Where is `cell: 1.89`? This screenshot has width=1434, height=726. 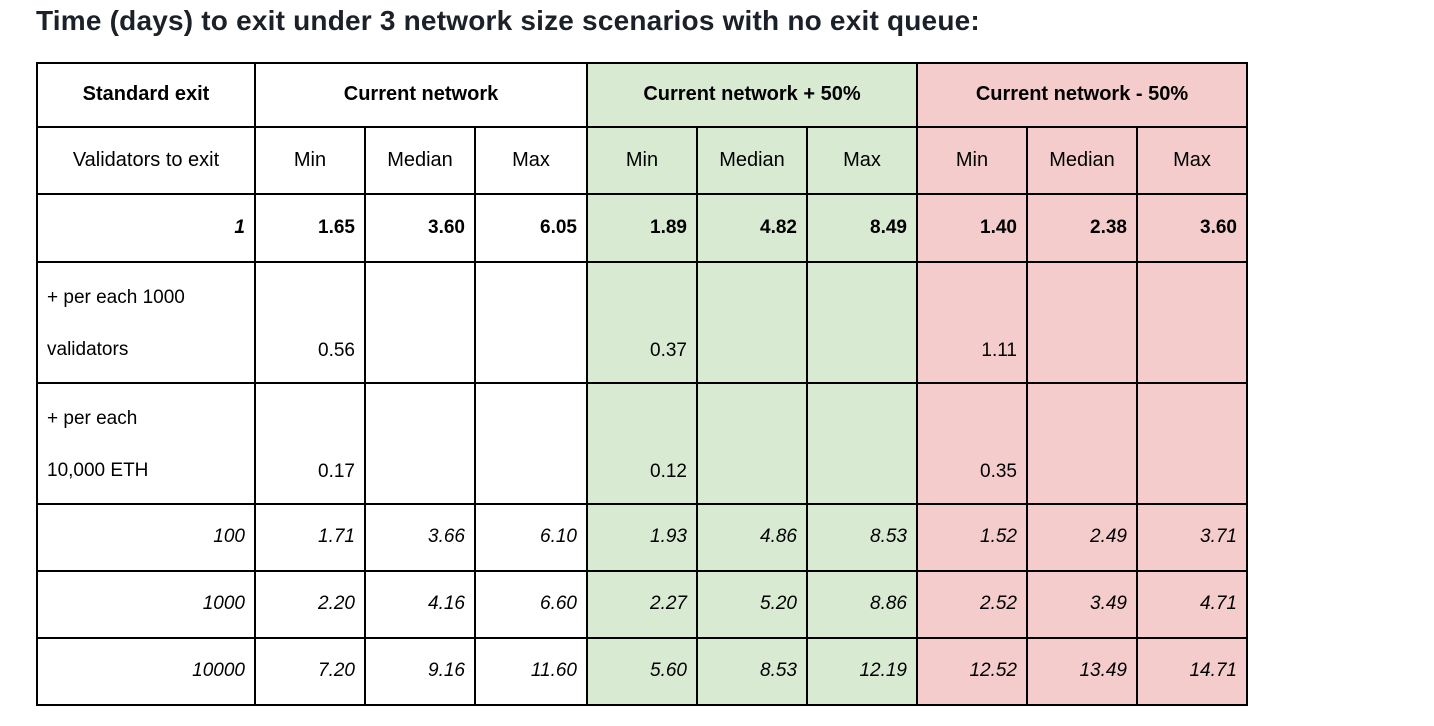
cell: 1.89 is located at coordinates (642, 227).